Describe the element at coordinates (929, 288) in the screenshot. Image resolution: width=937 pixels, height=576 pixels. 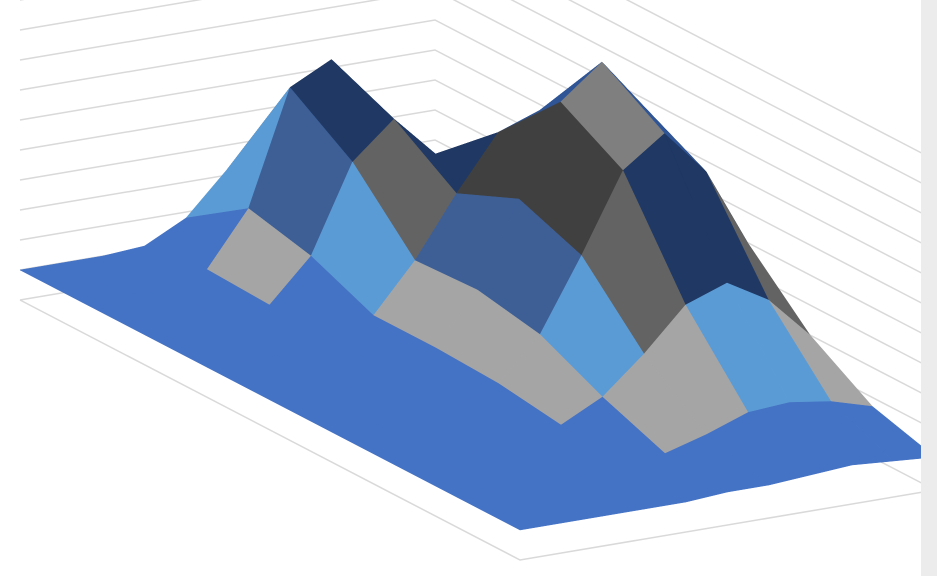
I see `side-panel` at that location.